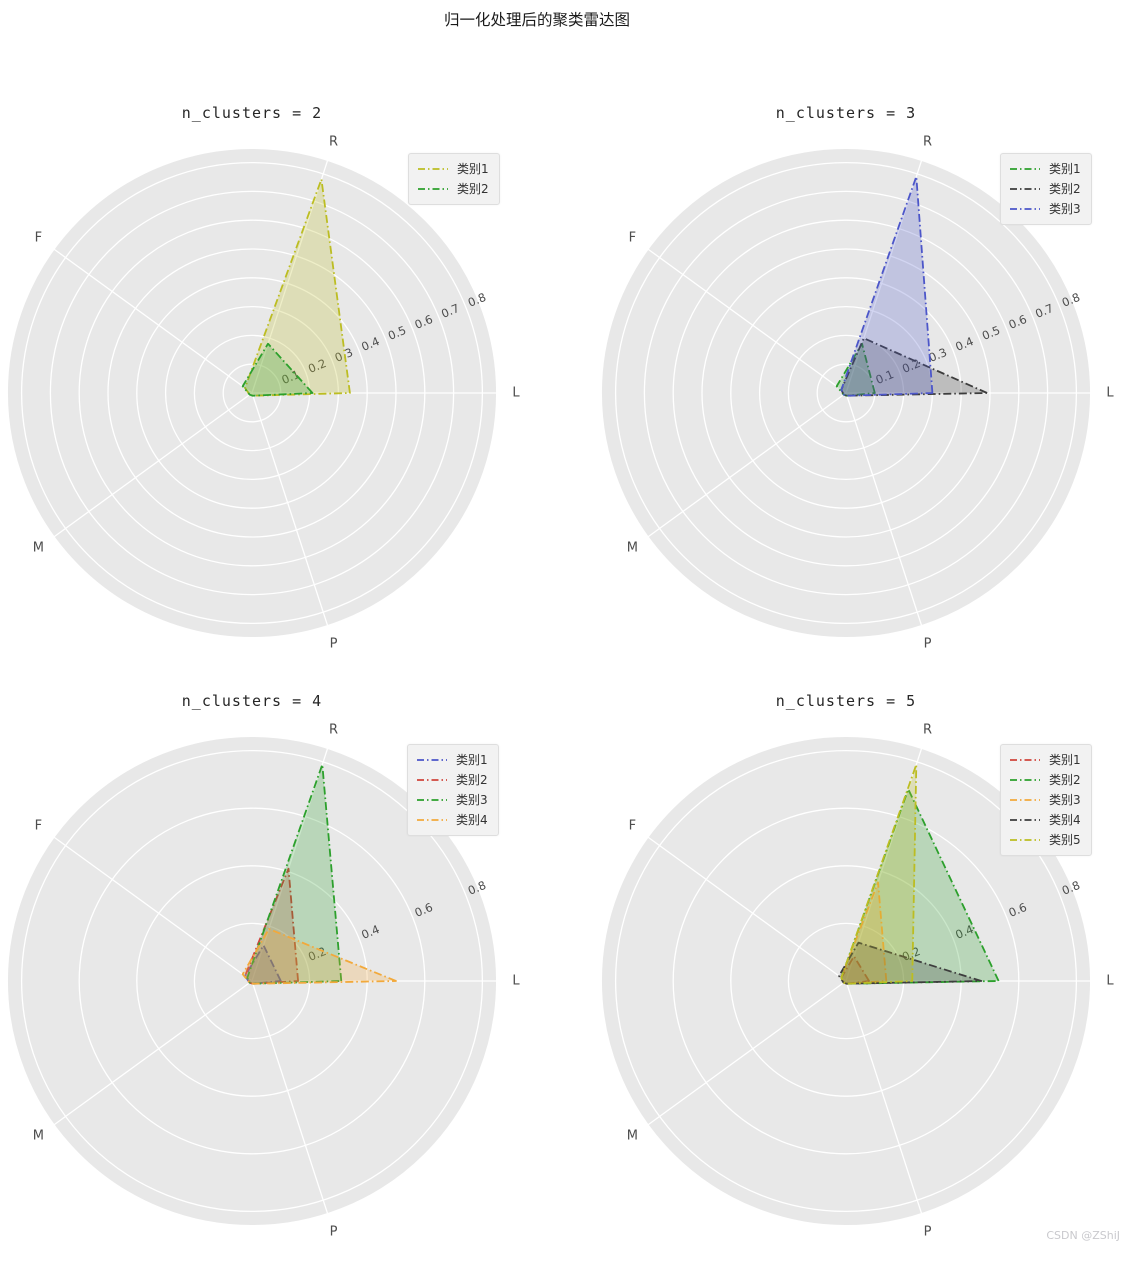 Image resolution: width=1124 pixels, height=1261 pixels. I want to click on legend: 类别1 类别2 类别3, so click(1046, 189).